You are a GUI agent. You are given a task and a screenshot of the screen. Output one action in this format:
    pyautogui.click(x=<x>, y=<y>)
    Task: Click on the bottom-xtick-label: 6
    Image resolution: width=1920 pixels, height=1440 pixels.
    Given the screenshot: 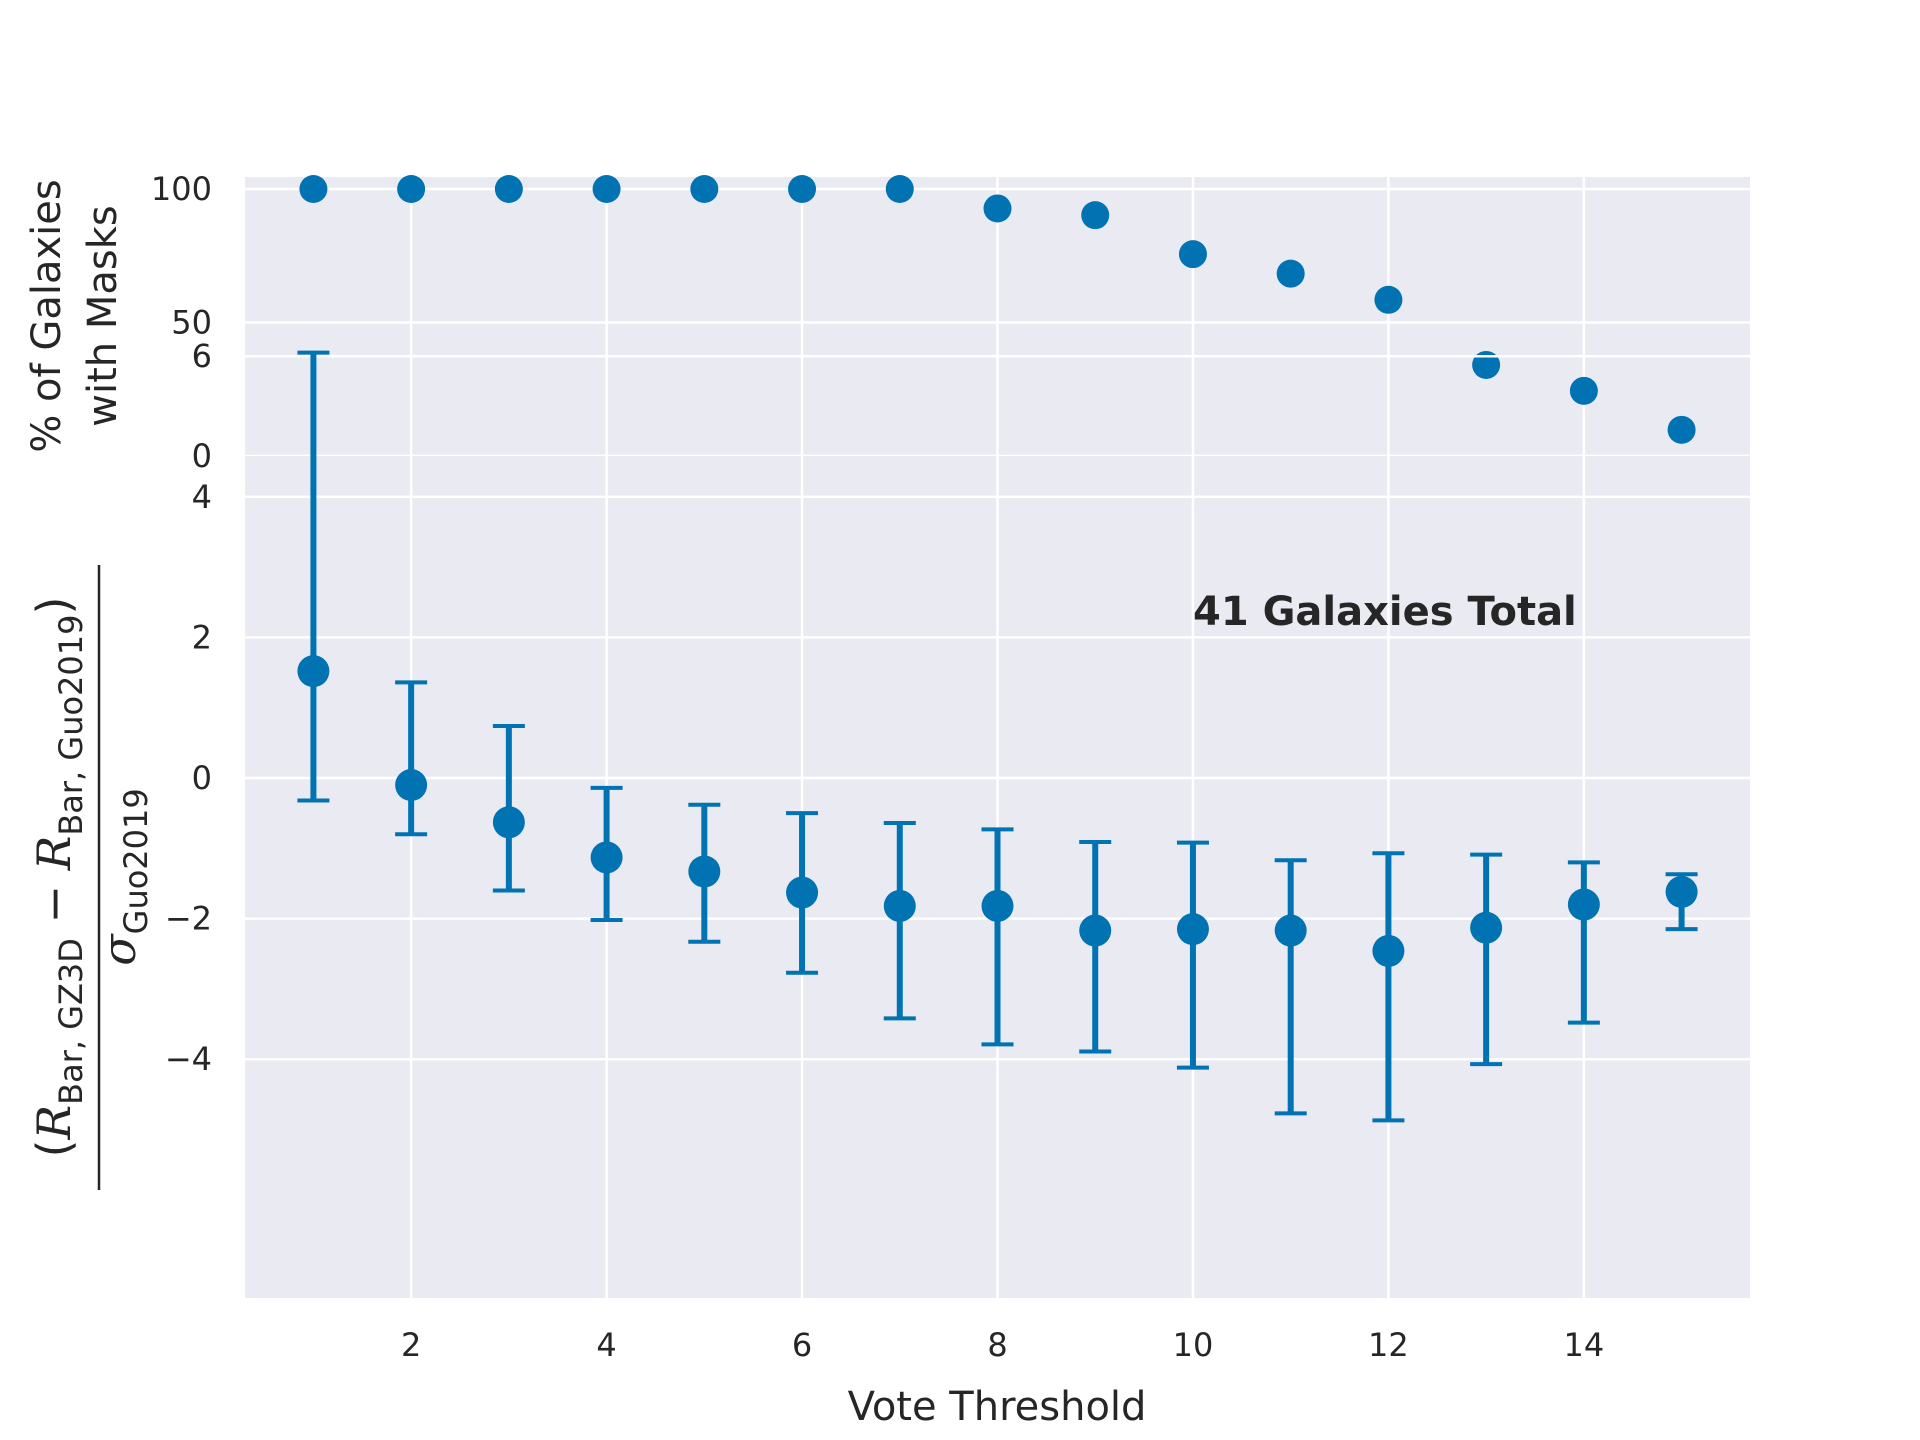 What is the action you would take?
    pyautogui.click(x=802, y=1345)
    